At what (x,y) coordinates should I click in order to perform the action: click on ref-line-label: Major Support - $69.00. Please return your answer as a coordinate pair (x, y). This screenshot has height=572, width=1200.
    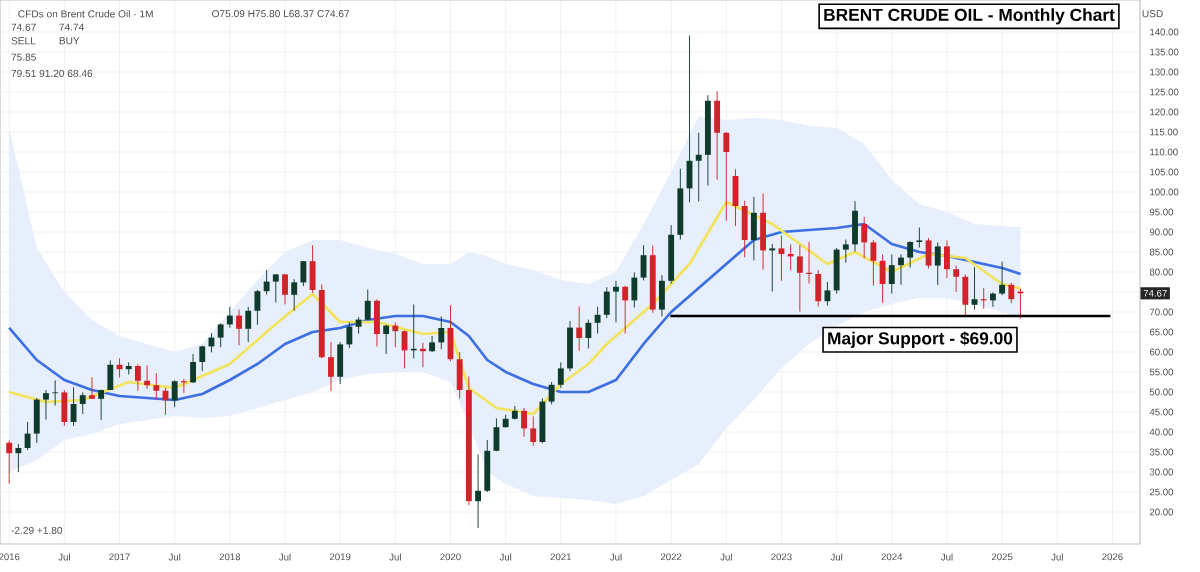
    Looking at the image, I should click on (920, 339).